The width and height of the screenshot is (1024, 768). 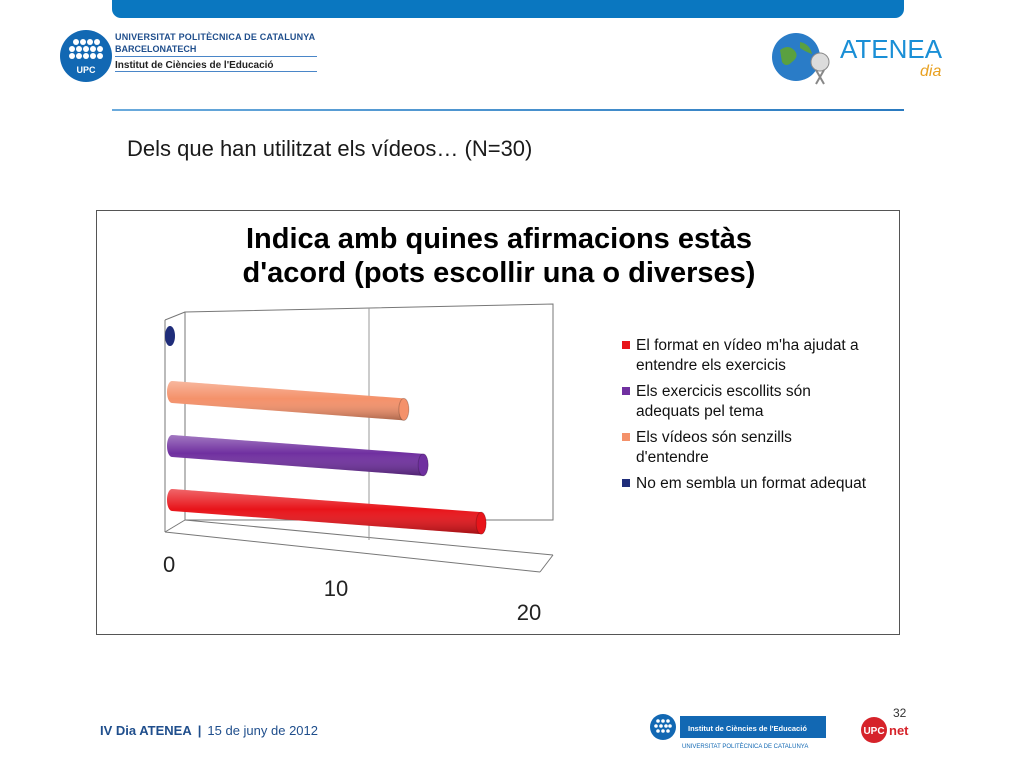 I want to click on plot-box, so click(x=359, y=438).